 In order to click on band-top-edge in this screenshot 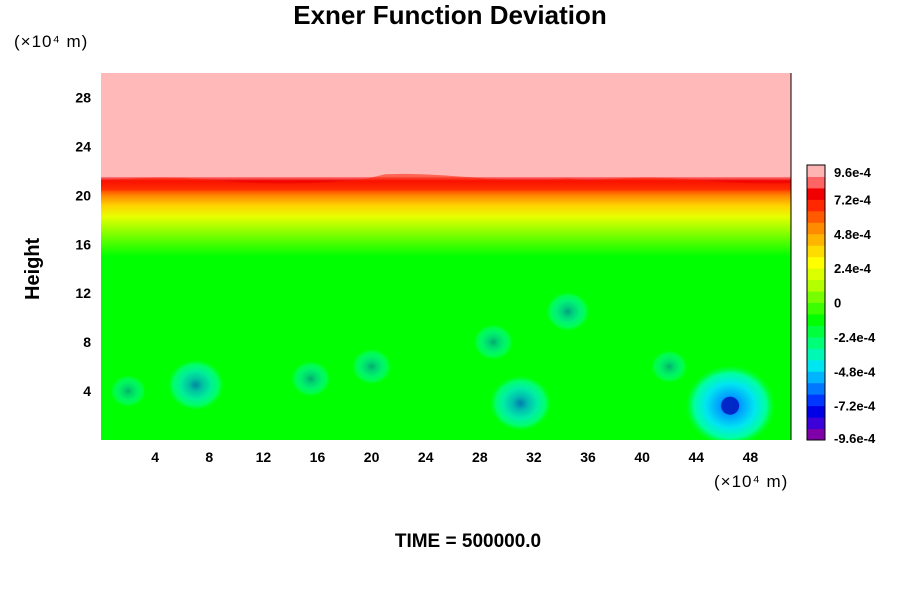, I will do `click(446, 182)`.